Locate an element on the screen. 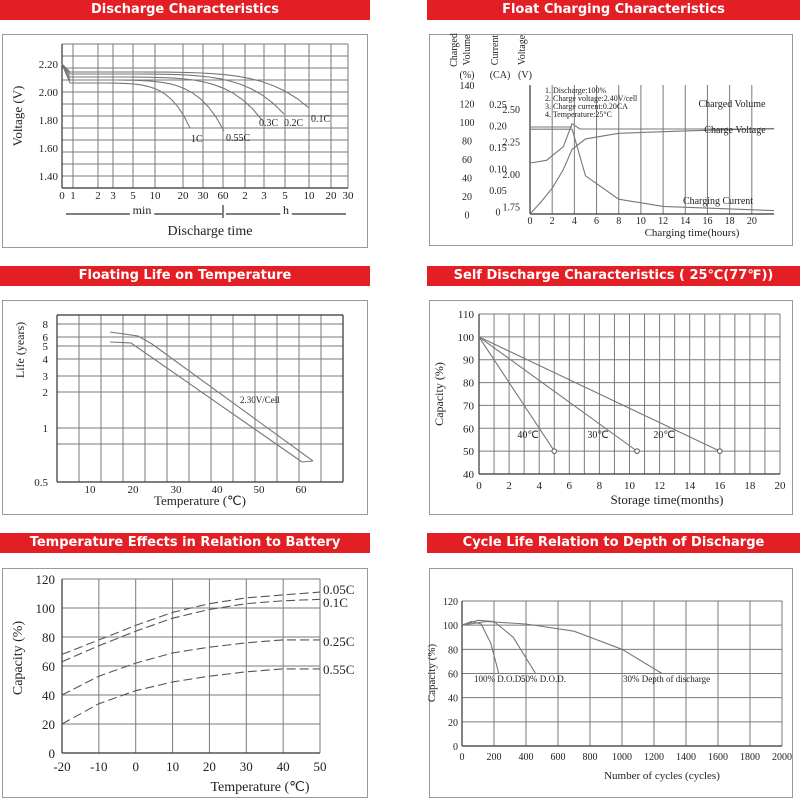  series-label: 0.05C is located at coordinates (338, 589).